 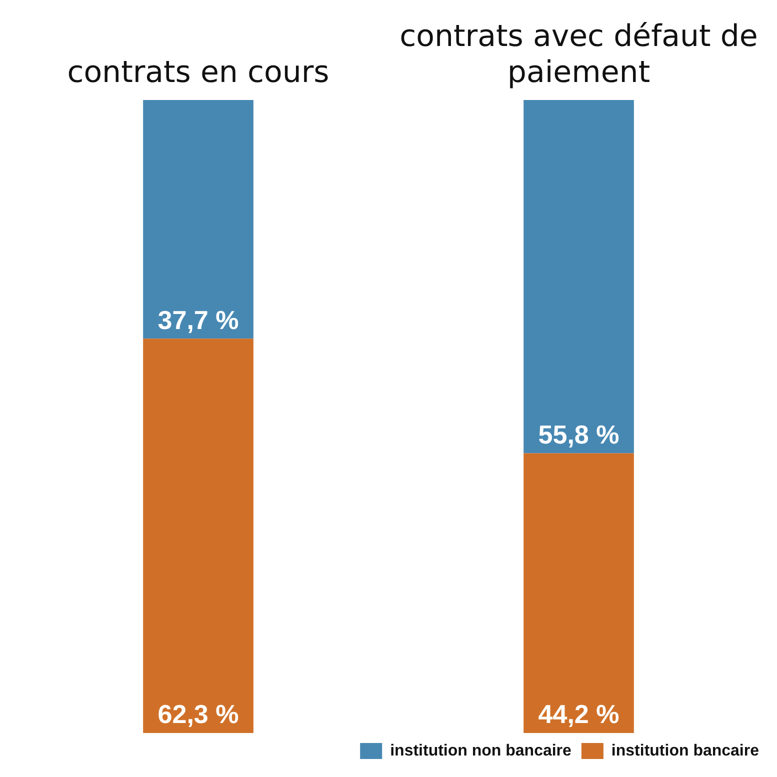 I want to click on x-tick-label: contrats avec défaut de paiement, so click(x=579, y=54).